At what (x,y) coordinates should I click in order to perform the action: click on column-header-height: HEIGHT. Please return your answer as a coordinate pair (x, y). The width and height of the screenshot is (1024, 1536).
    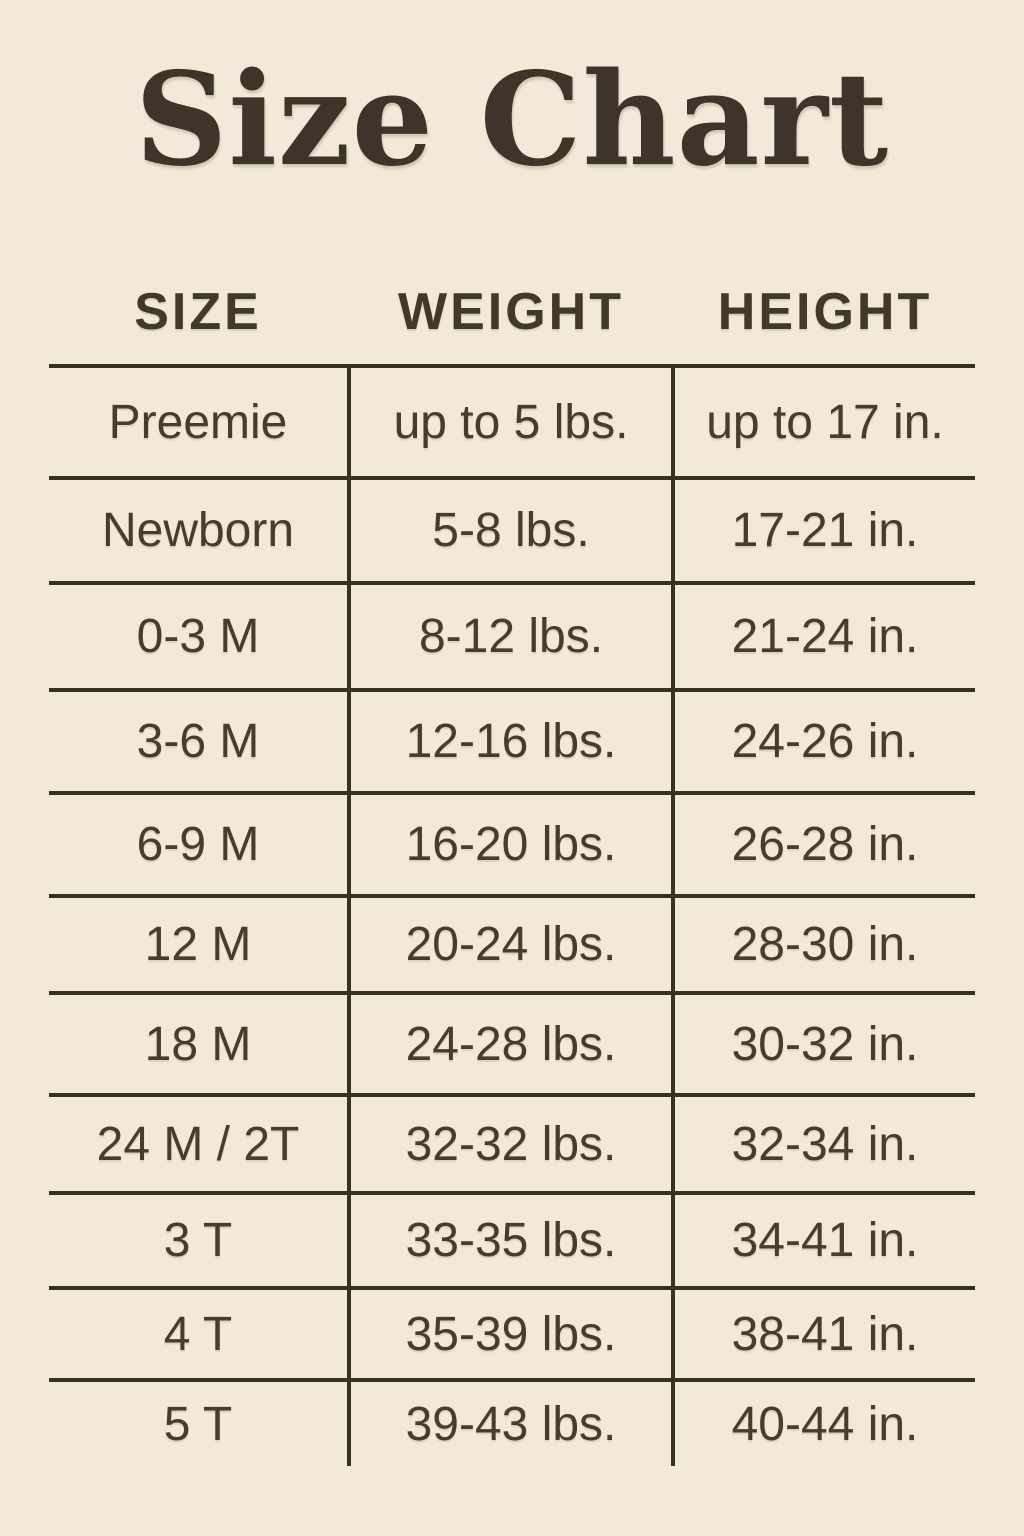
    Looking at the image, I should click on (825, 312).